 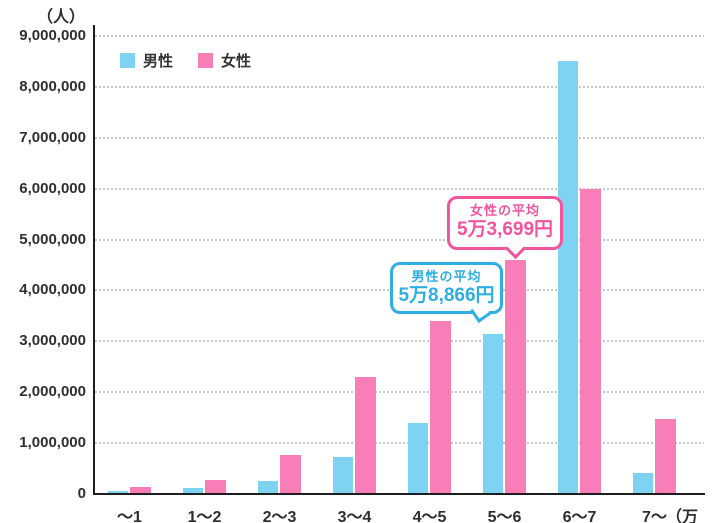 I want to click on legend-female-label: 女性, so click(x=236, y=61).